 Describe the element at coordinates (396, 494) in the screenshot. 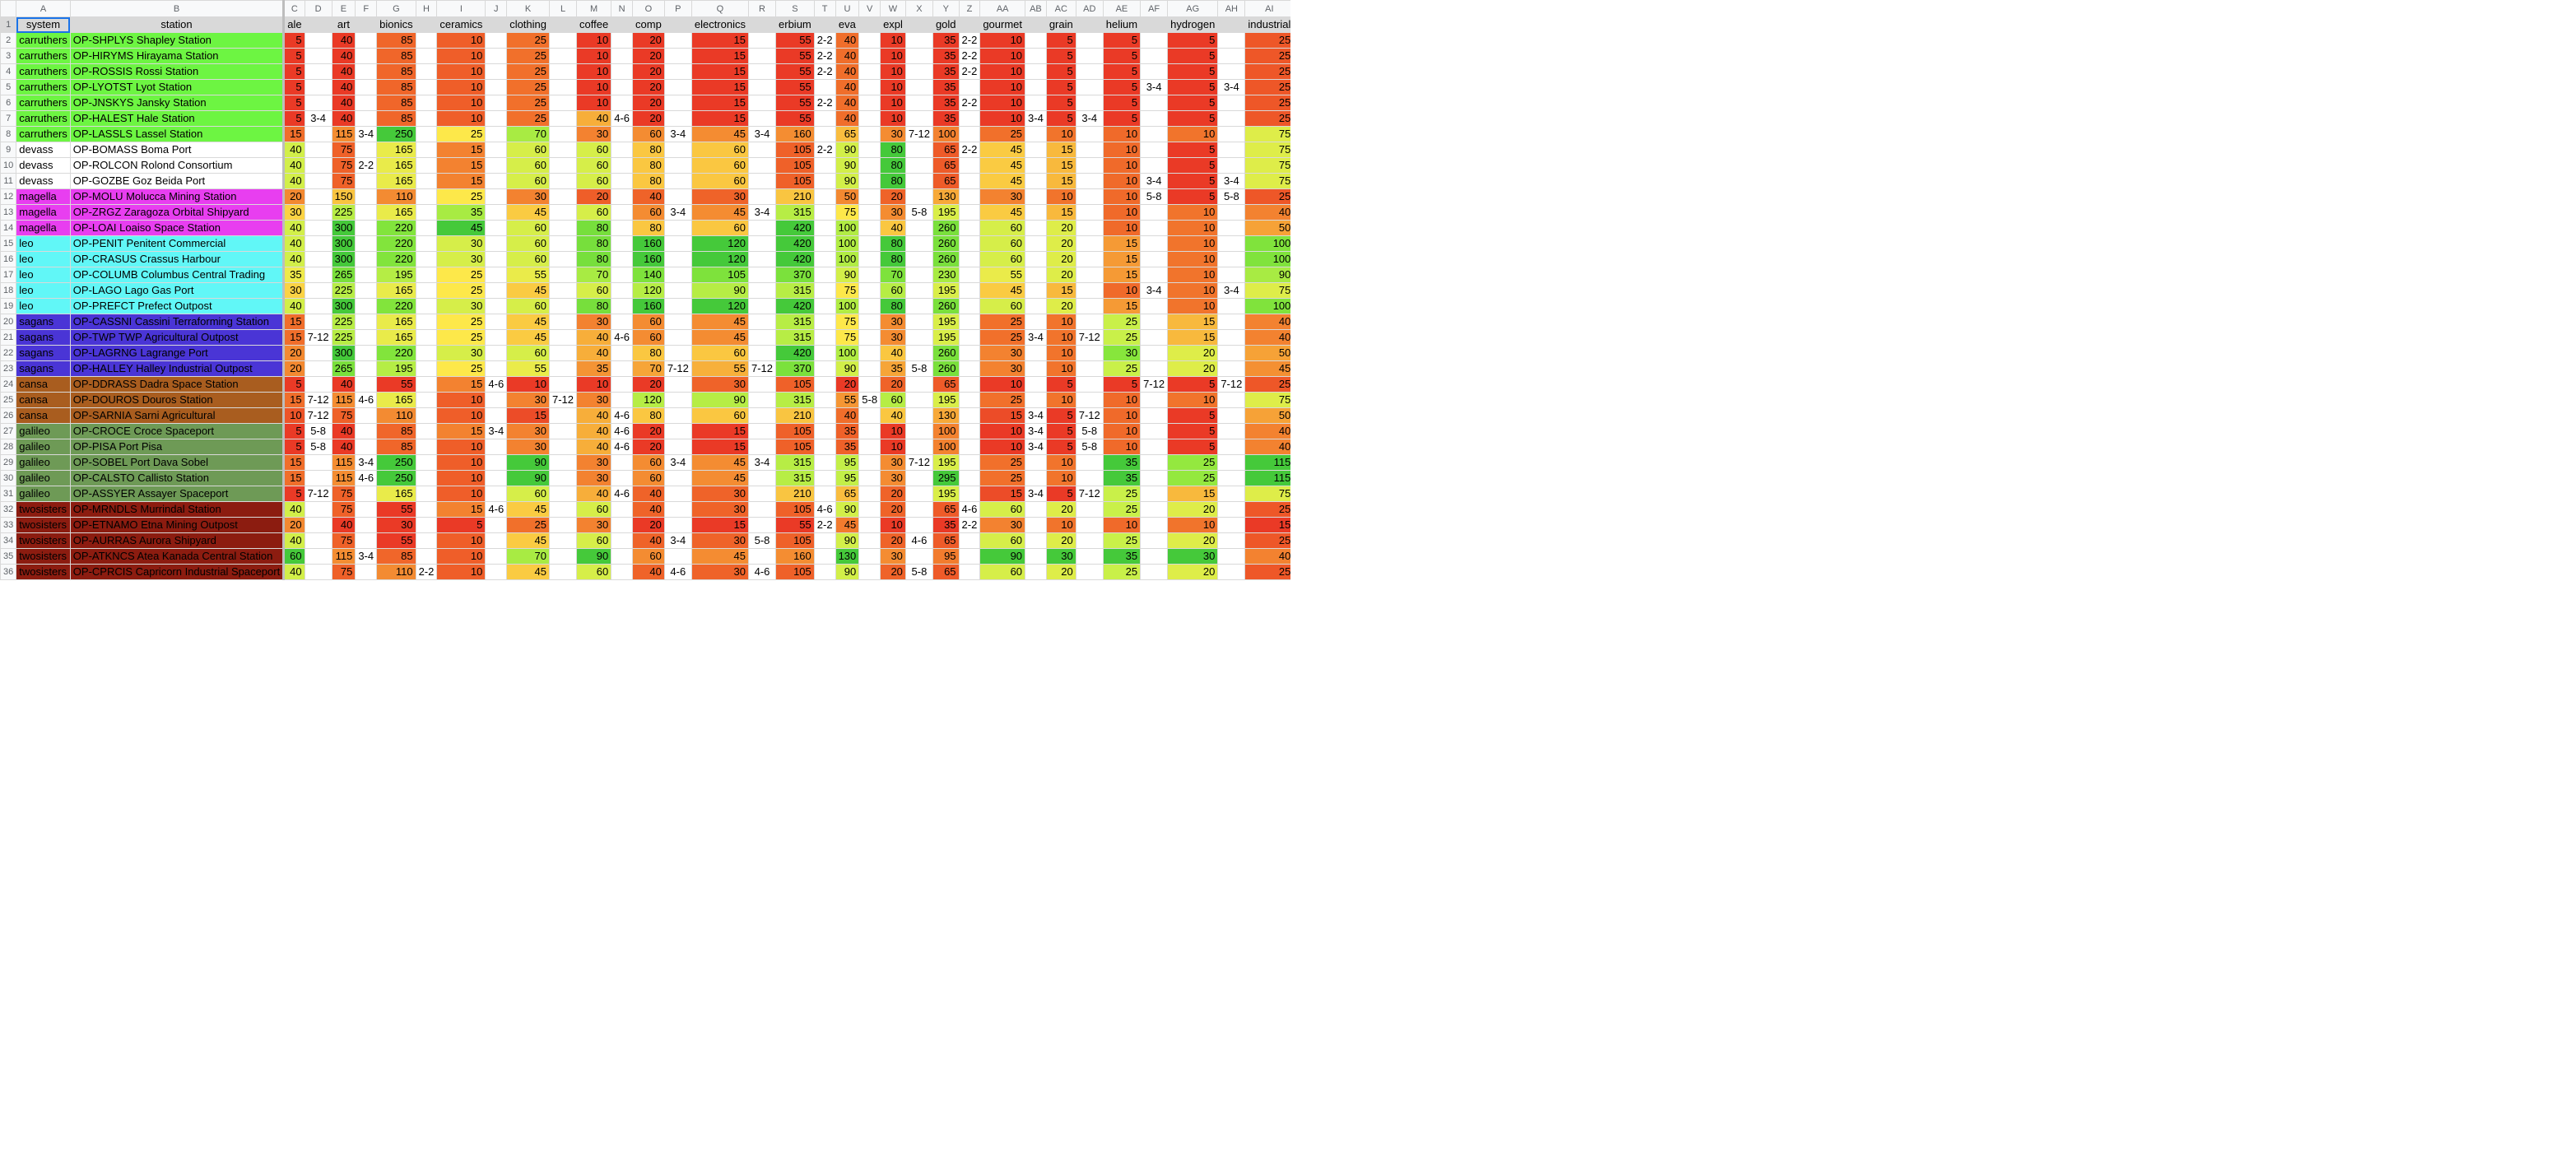

I see `value-cell: 165` at that location.